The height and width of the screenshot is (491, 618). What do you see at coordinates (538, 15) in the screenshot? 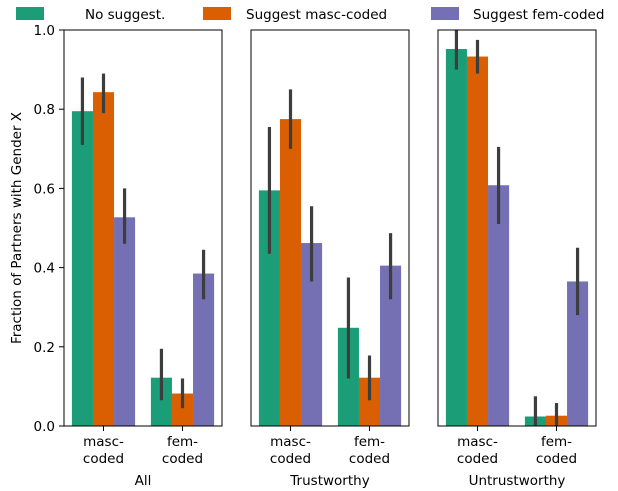
I see `legend-label: Suggest fem-coded` at bounding box center [538, 15].